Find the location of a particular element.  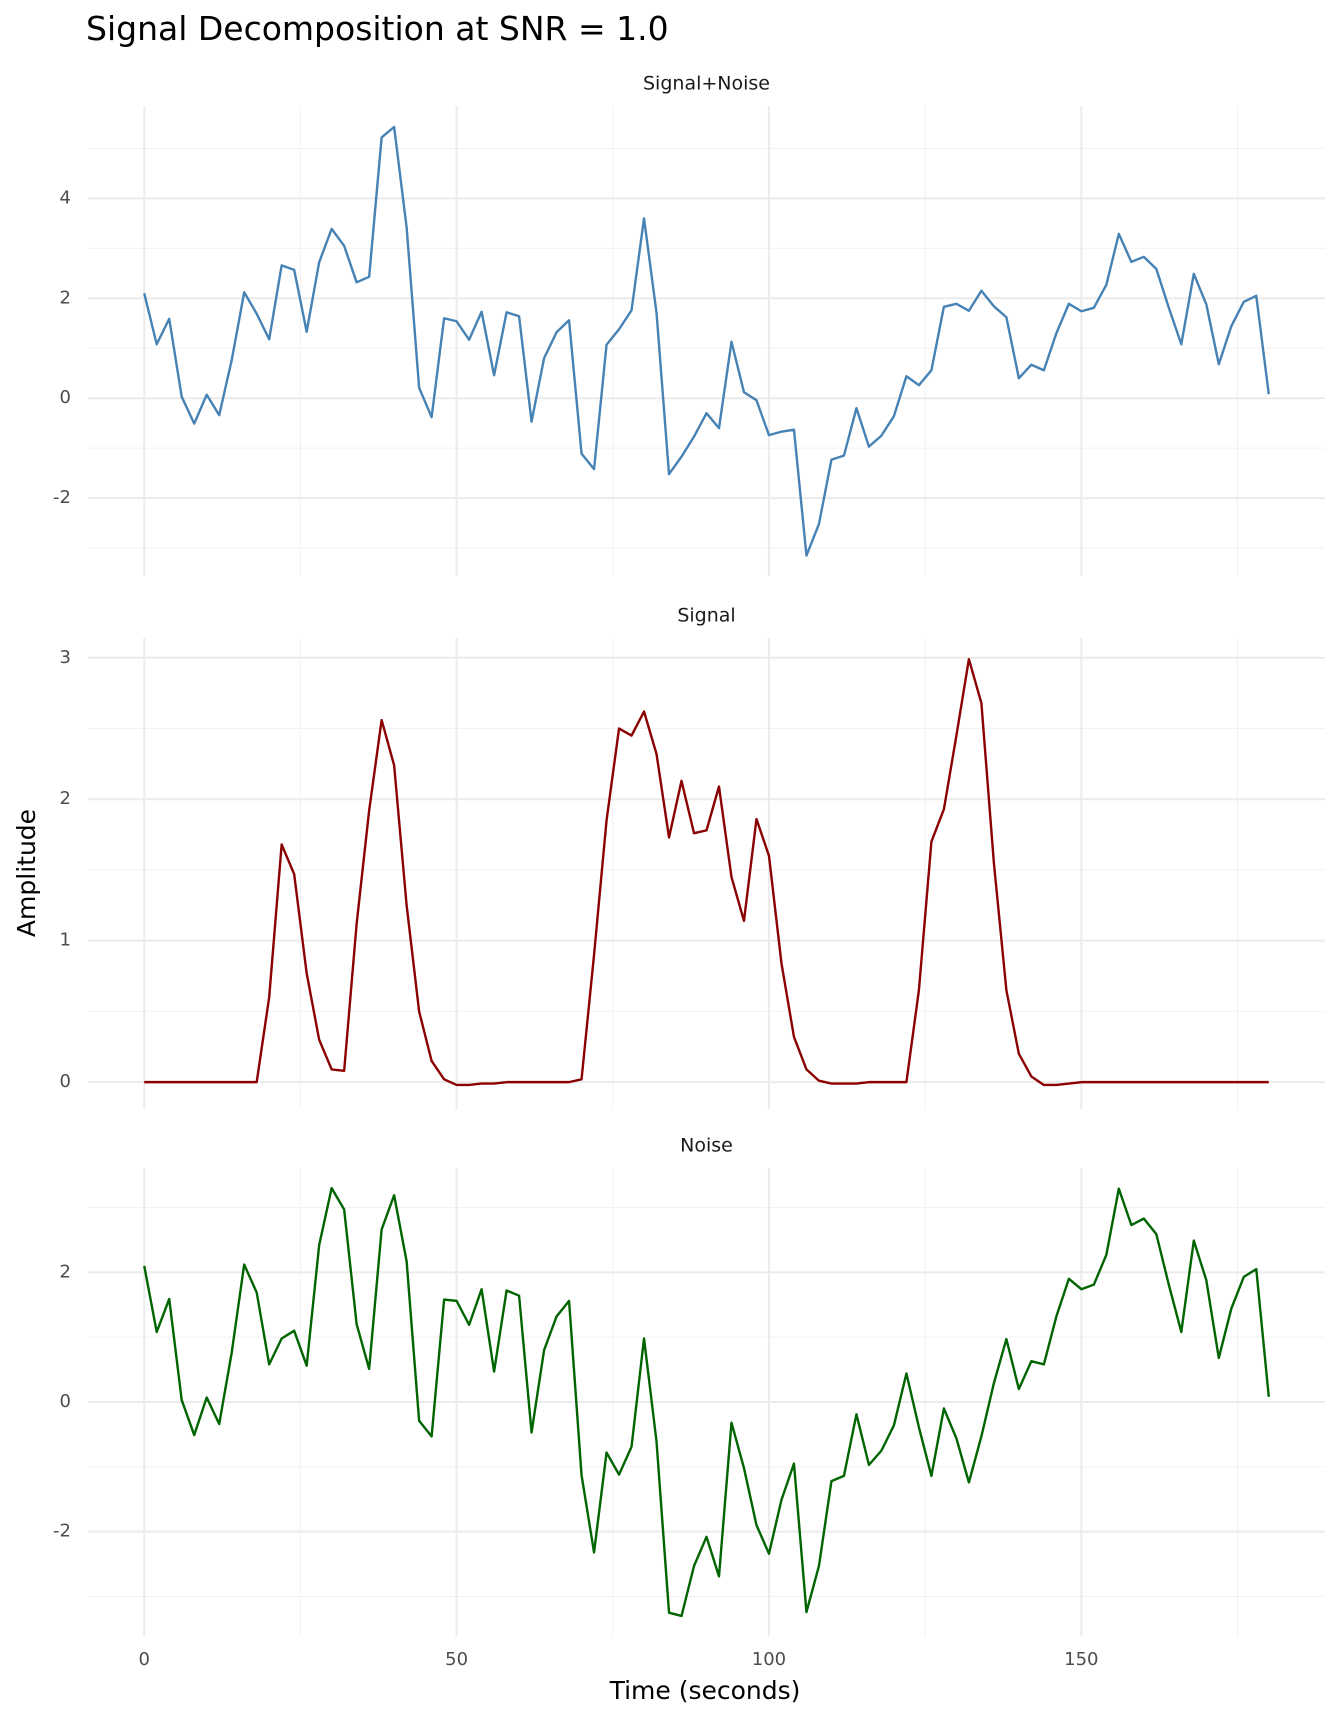

y-tick-label: 3 is located at coordinates (65, 657).